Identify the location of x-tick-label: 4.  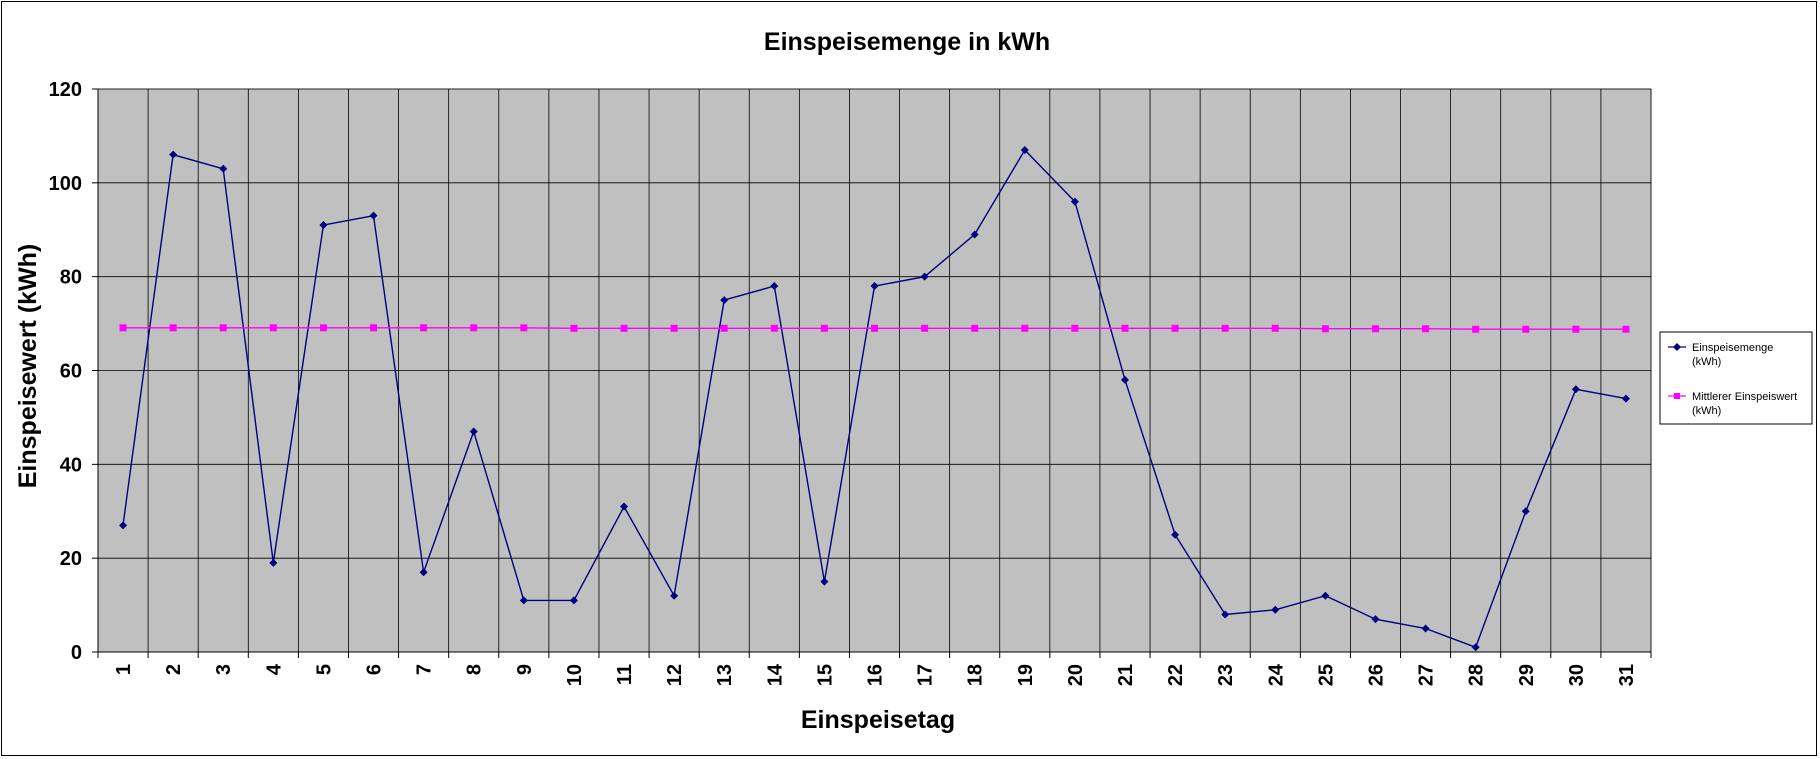
(274, 669).